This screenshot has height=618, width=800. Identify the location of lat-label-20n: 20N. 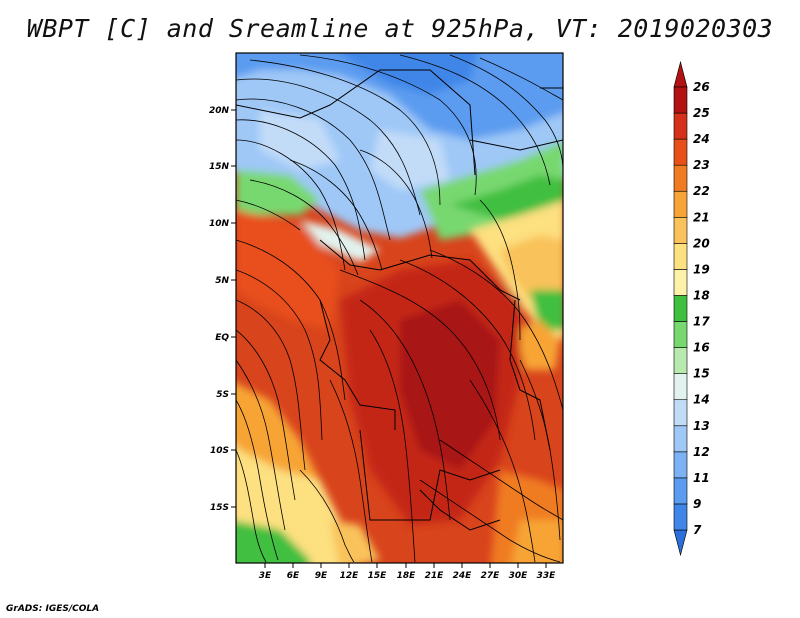
(219, 111).